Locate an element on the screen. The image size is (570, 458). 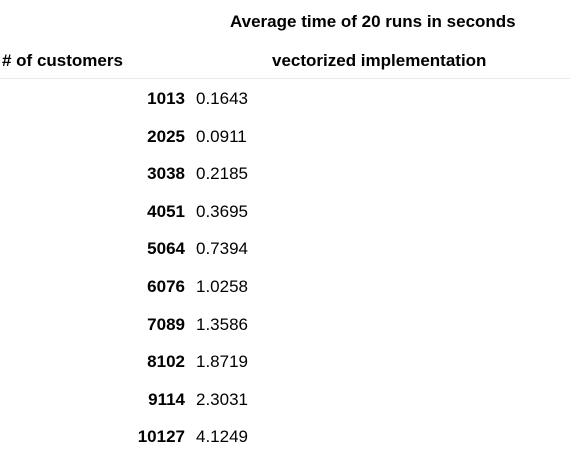
table-header-group: Average time of 20 runs in seconds is located at coordinates (285, 22).